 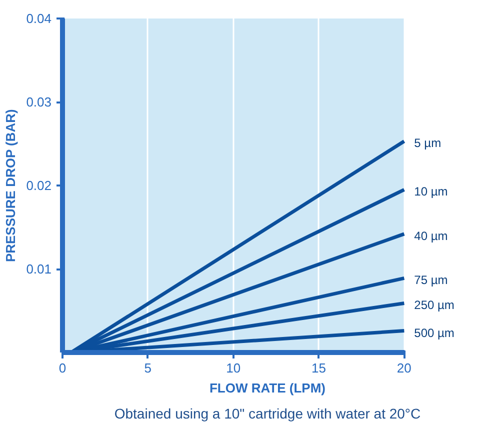 I want to click on x-tick-label: 10, so click(x=233, y=368).